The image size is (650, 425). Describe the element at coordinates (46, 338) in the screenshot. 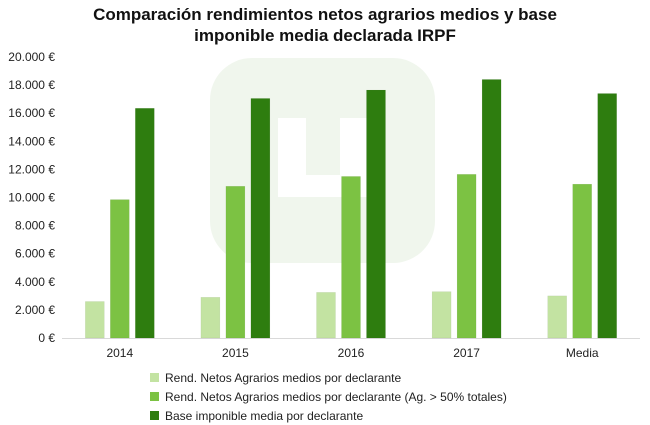

I see `y-tick-label: 0 €` at that location.